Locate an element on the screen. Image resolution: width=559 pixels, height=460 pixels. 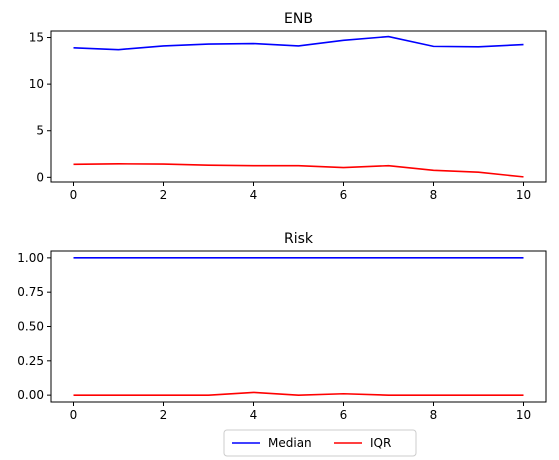
chart-legend: Median IQR is located at coordinates (320, 443).